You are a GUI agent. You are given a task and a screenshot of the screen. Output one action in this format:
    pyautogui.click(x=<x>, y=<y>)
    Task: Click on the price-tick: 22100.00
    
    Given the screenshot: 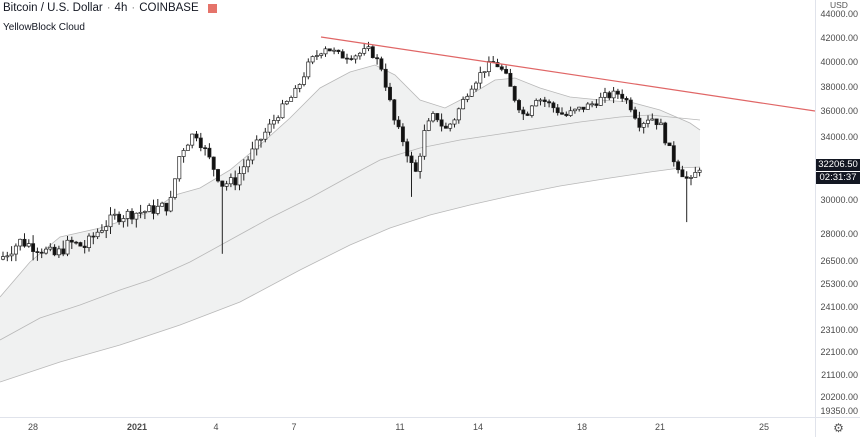 What is the action you would take?
    pyautogui.click(x=839, y=352)
    